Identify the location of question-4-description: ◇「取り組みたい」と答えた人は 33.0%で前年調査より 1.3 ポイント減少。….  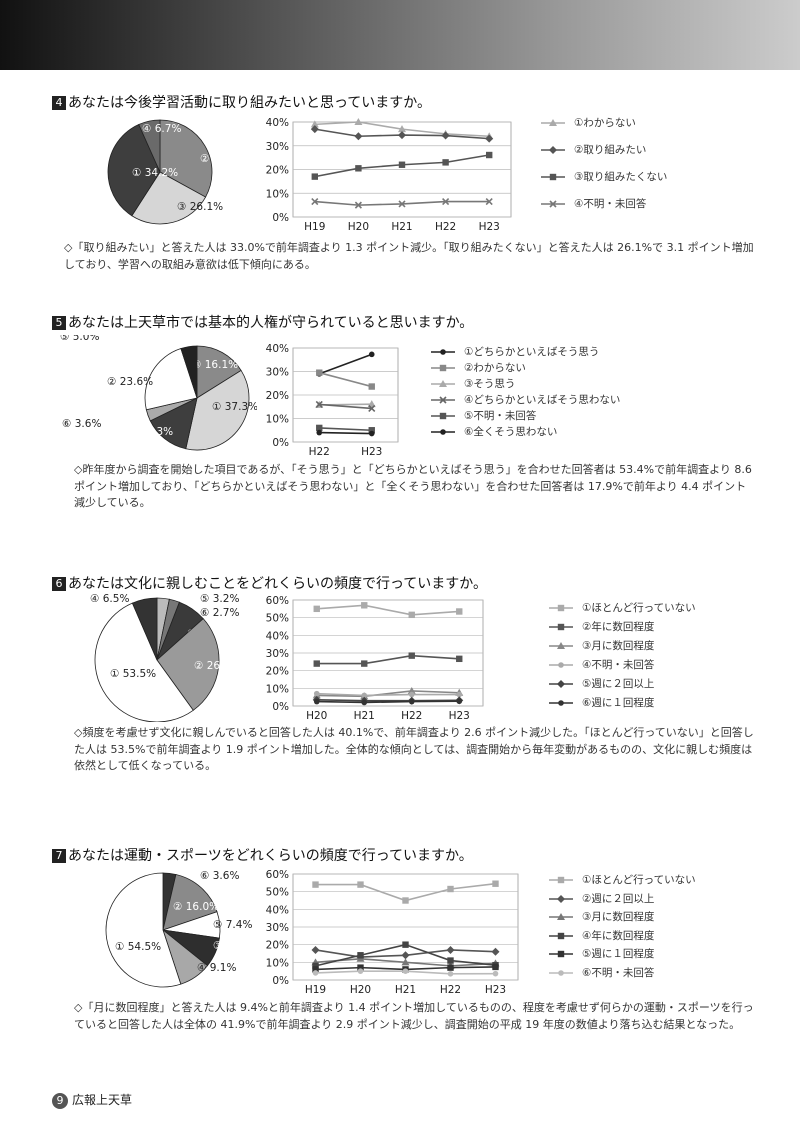
(409, 256).